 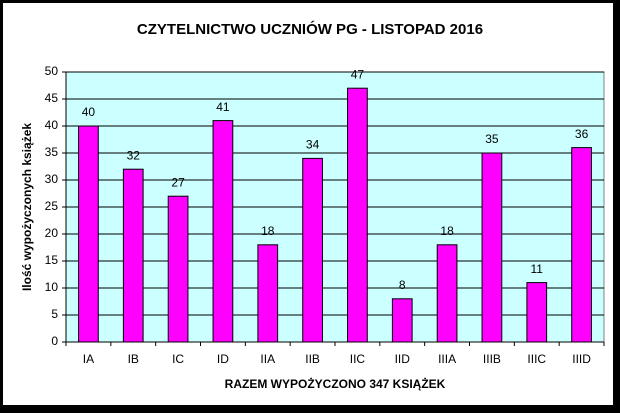 I want to click on data-label: 35, so click(x=492, y=139).